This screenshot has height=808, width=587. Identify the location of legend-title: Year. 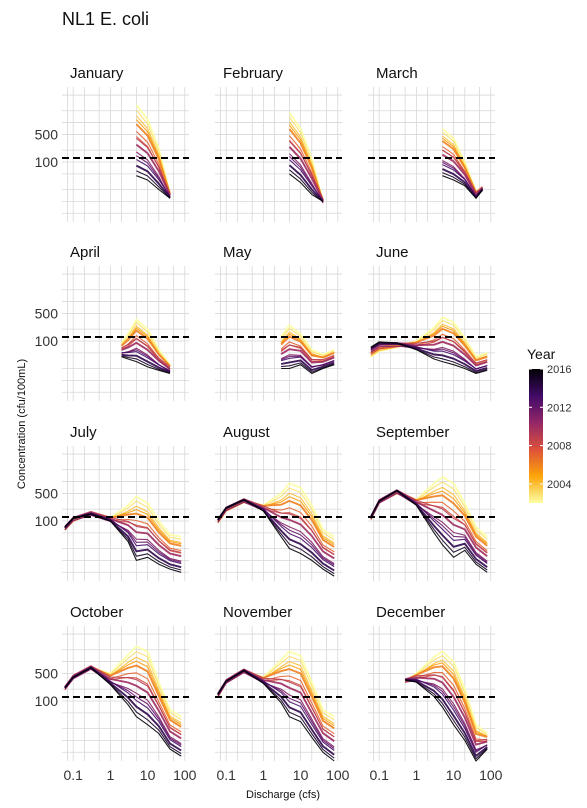
(541, 354).